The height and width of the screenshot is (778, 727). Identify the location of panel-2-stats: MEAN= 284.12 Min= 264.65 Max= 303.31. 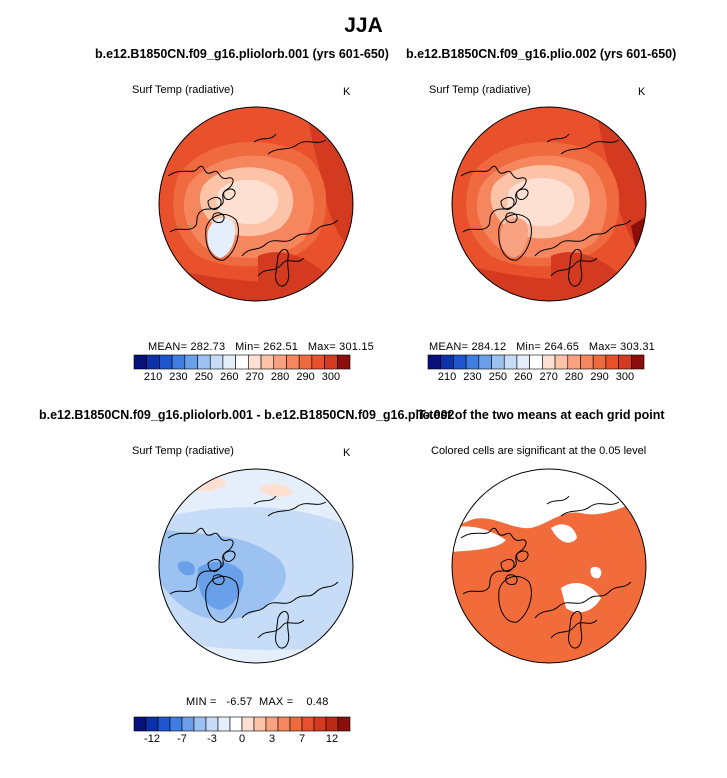
(542, 347).